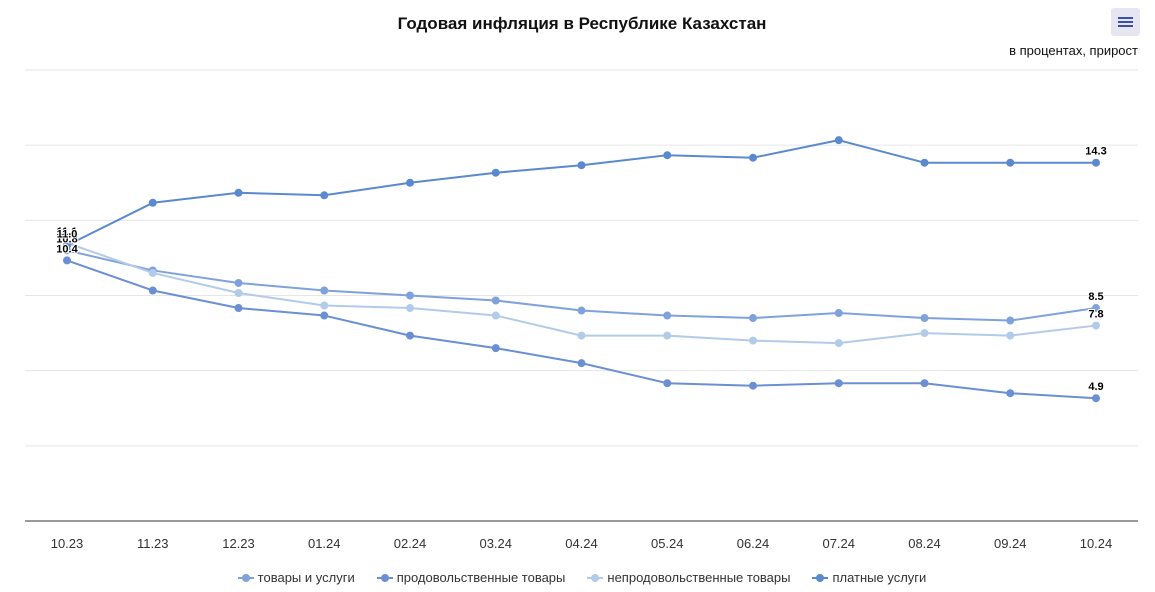 The width and height of the screenshot is (1155, 592). Describe the element at coordinates (410, 543) in the screenshot. I see `x-tick-label: 02.24` at that location.